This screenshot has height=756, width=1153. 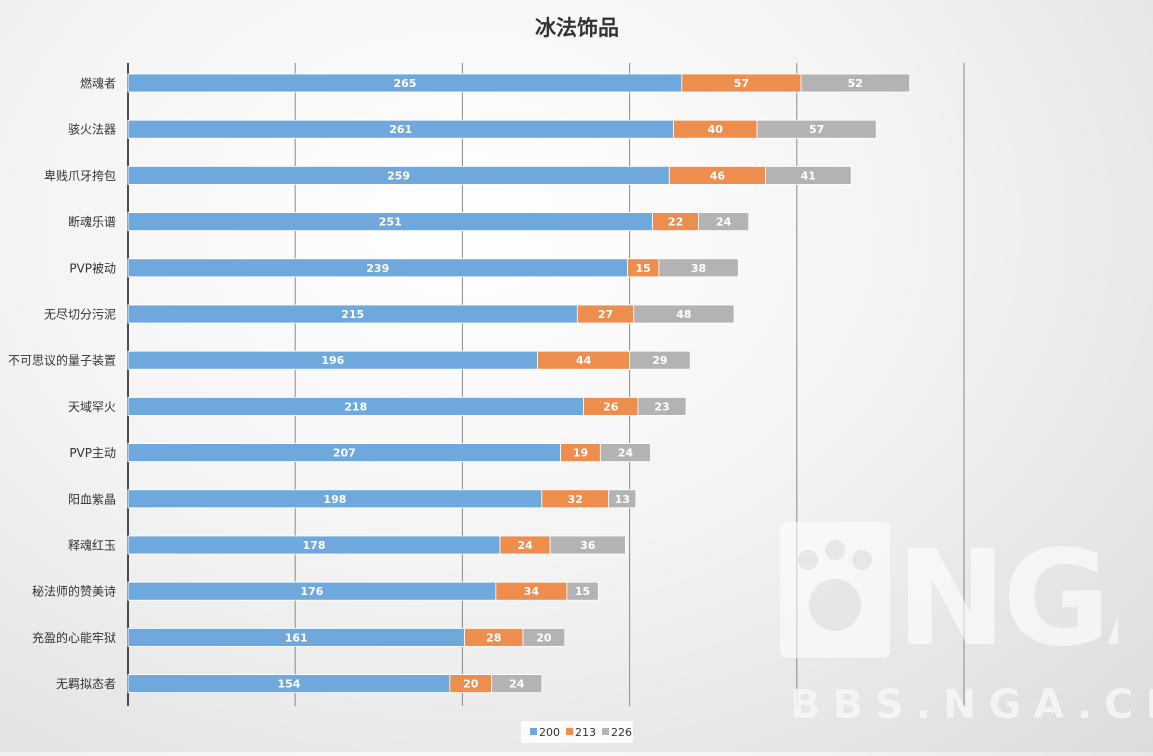 I want to click on data-label: 36, so click(x=588, y=545).